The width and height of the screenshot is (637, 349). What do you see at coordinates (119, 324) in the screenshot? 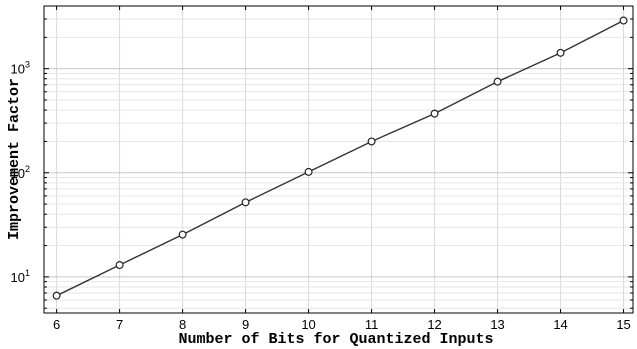
I see `x-tick-label: 7` at bounding box center [119, 324].